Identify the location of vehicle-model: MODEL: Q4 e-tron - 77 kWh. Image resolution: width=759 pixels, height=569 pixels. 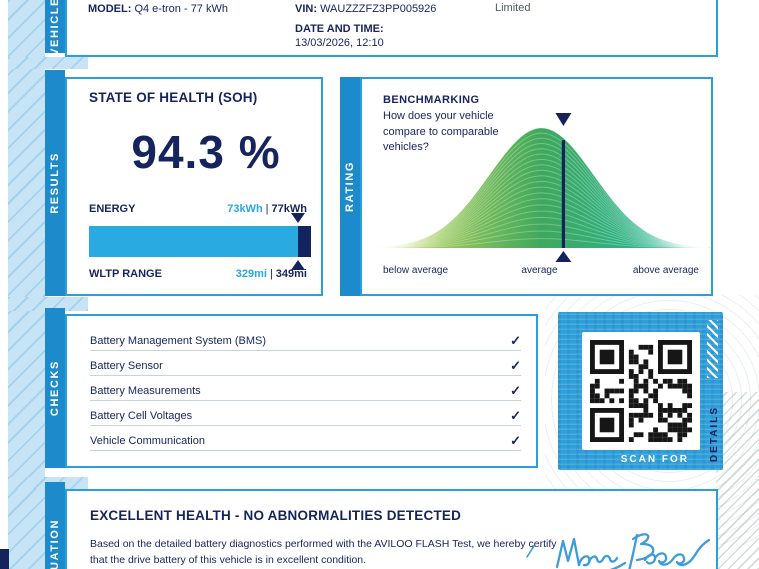
(158, 9).